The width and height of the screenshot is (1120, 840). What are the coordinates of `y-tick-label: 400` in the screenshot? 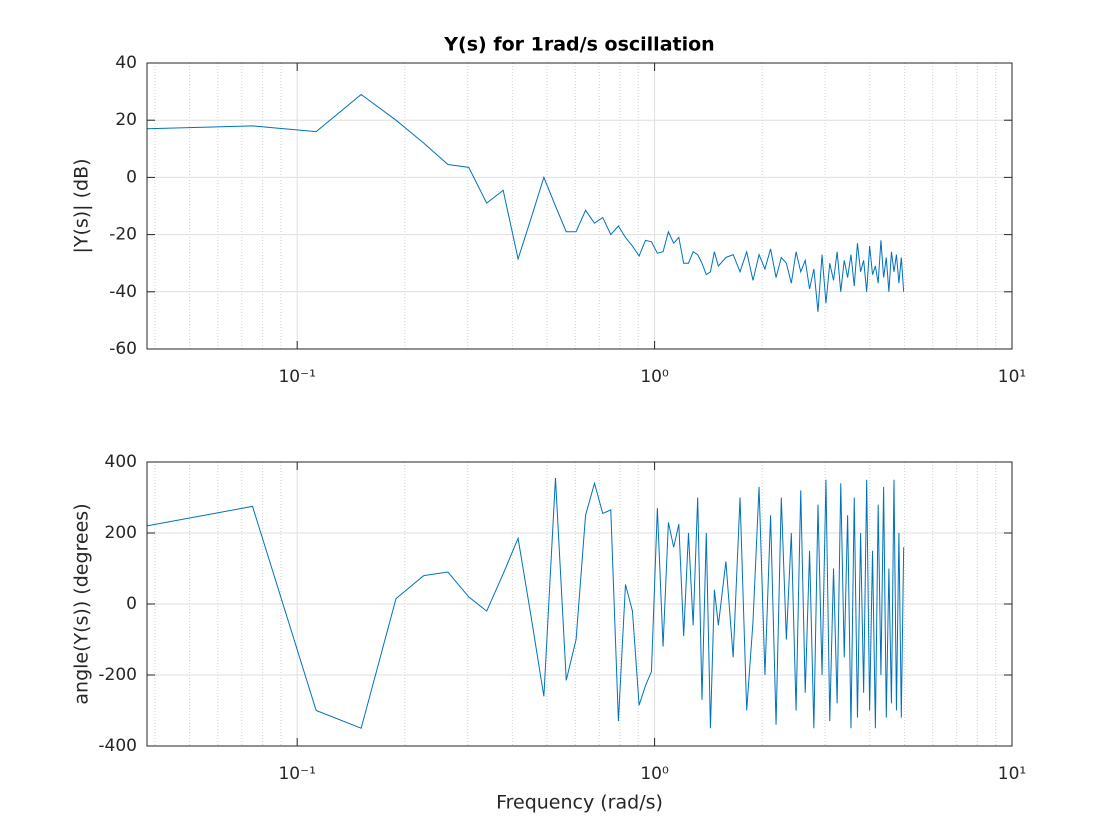 It's located at (121, 462).